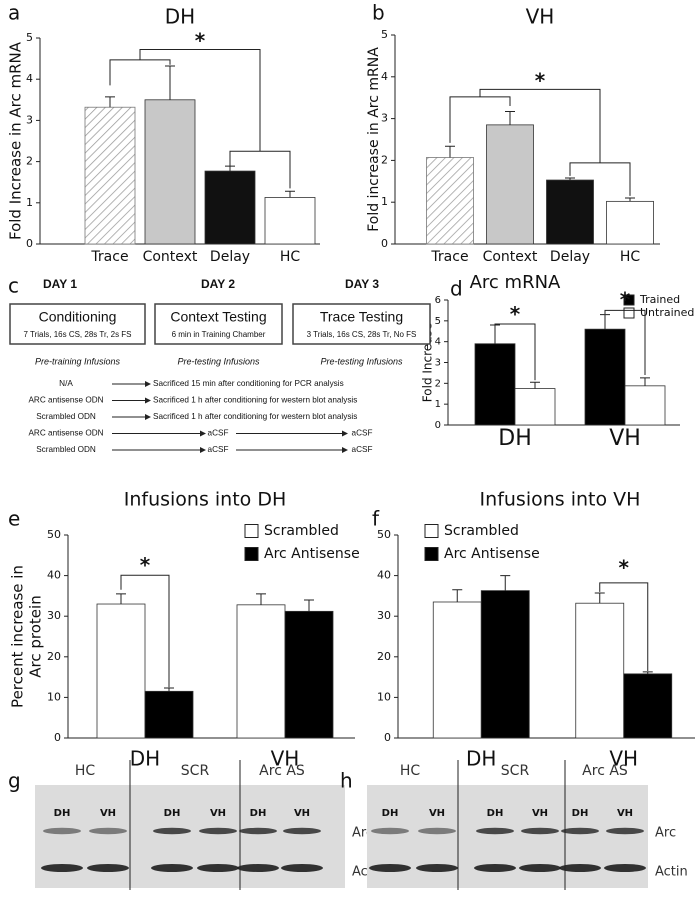 The image size is (700, 900). Describe the element at coordinates (54, 615) in the screenshot. I see `y-tick-label: 30` at that location.